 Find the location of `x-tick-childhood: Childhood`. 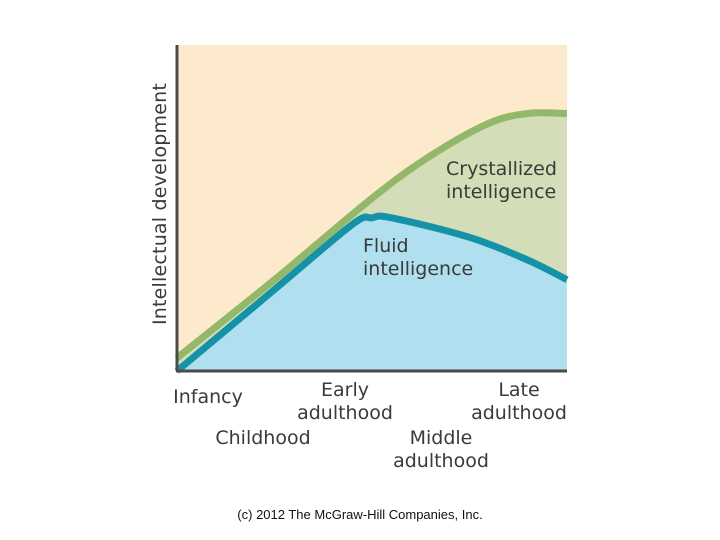

x-tick-childhood: Childhood is located at coordinates (263, 438).